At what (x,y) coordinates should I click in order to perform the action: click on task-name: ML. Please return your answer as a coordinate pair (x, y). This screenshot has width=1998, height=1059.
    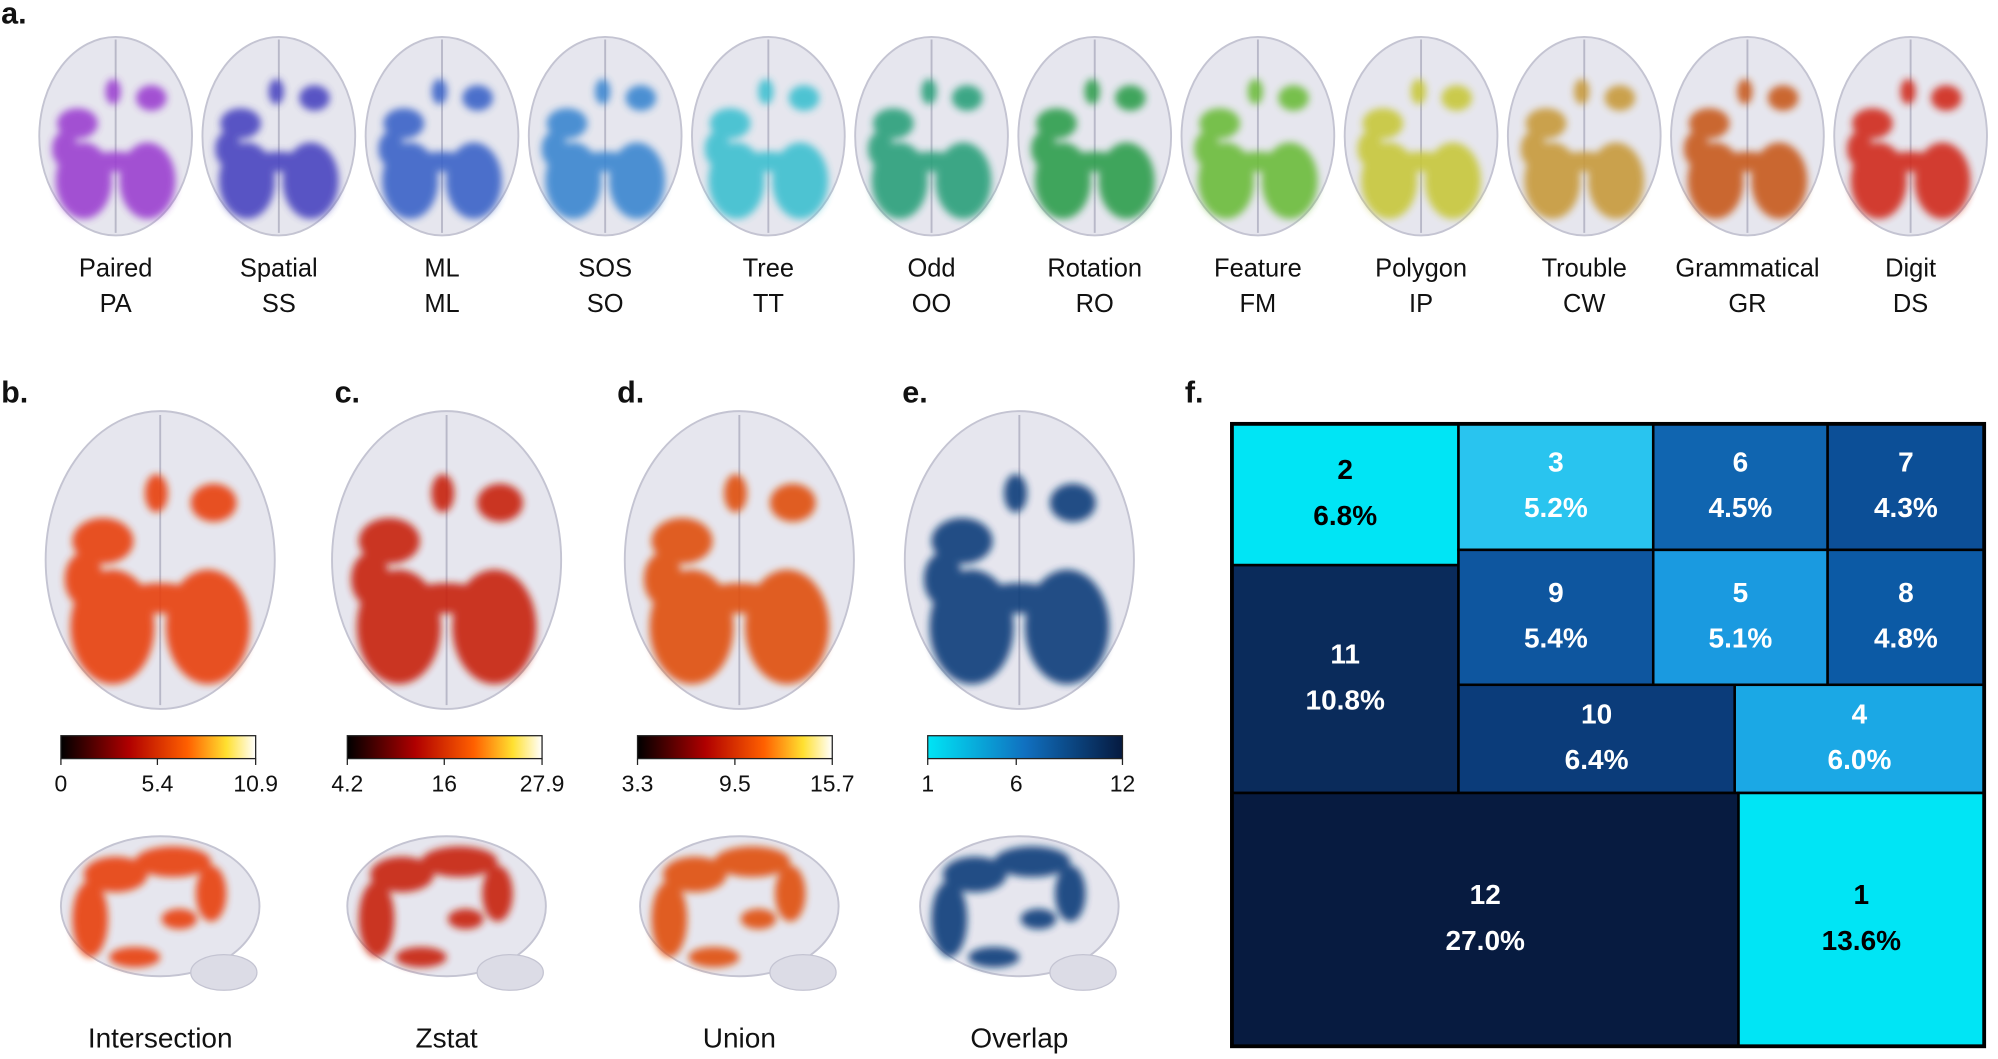
    Looking at the image, I should click on (441, 269).